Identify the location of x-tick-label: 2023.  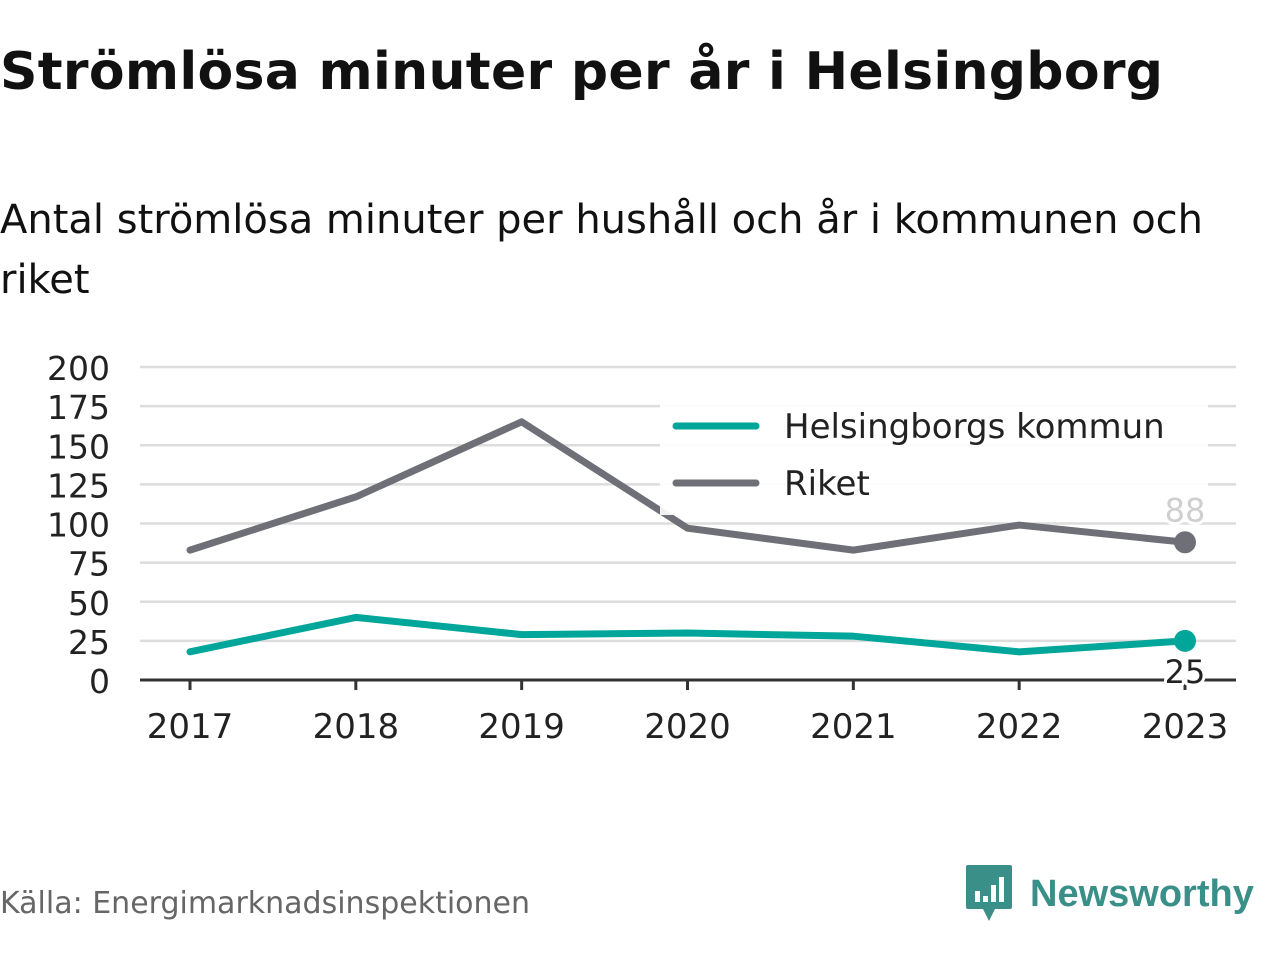
(1185, 727).